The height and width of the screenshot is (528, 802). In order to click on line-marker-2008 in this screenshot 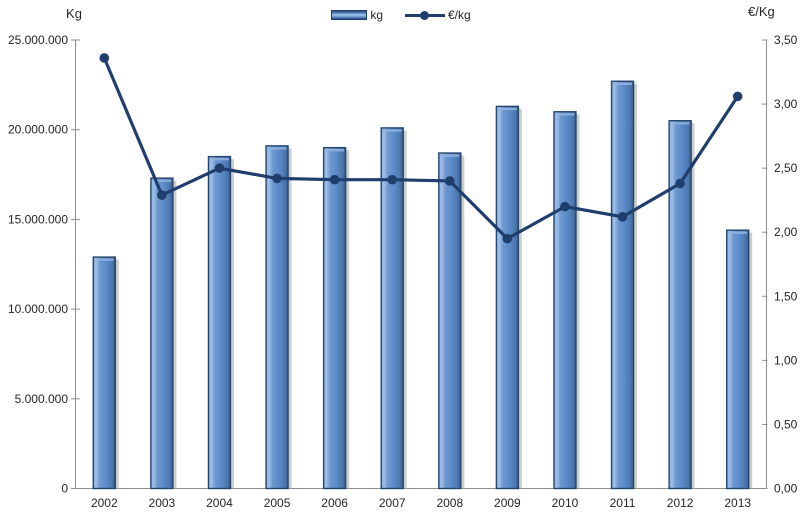, I will do `click(449, 181)`.